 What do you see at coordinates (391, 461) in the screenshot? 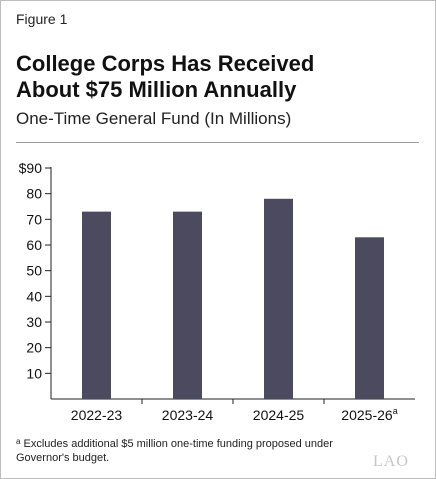
I see `lao-logo: LAO` at bounding box center [391, 461].